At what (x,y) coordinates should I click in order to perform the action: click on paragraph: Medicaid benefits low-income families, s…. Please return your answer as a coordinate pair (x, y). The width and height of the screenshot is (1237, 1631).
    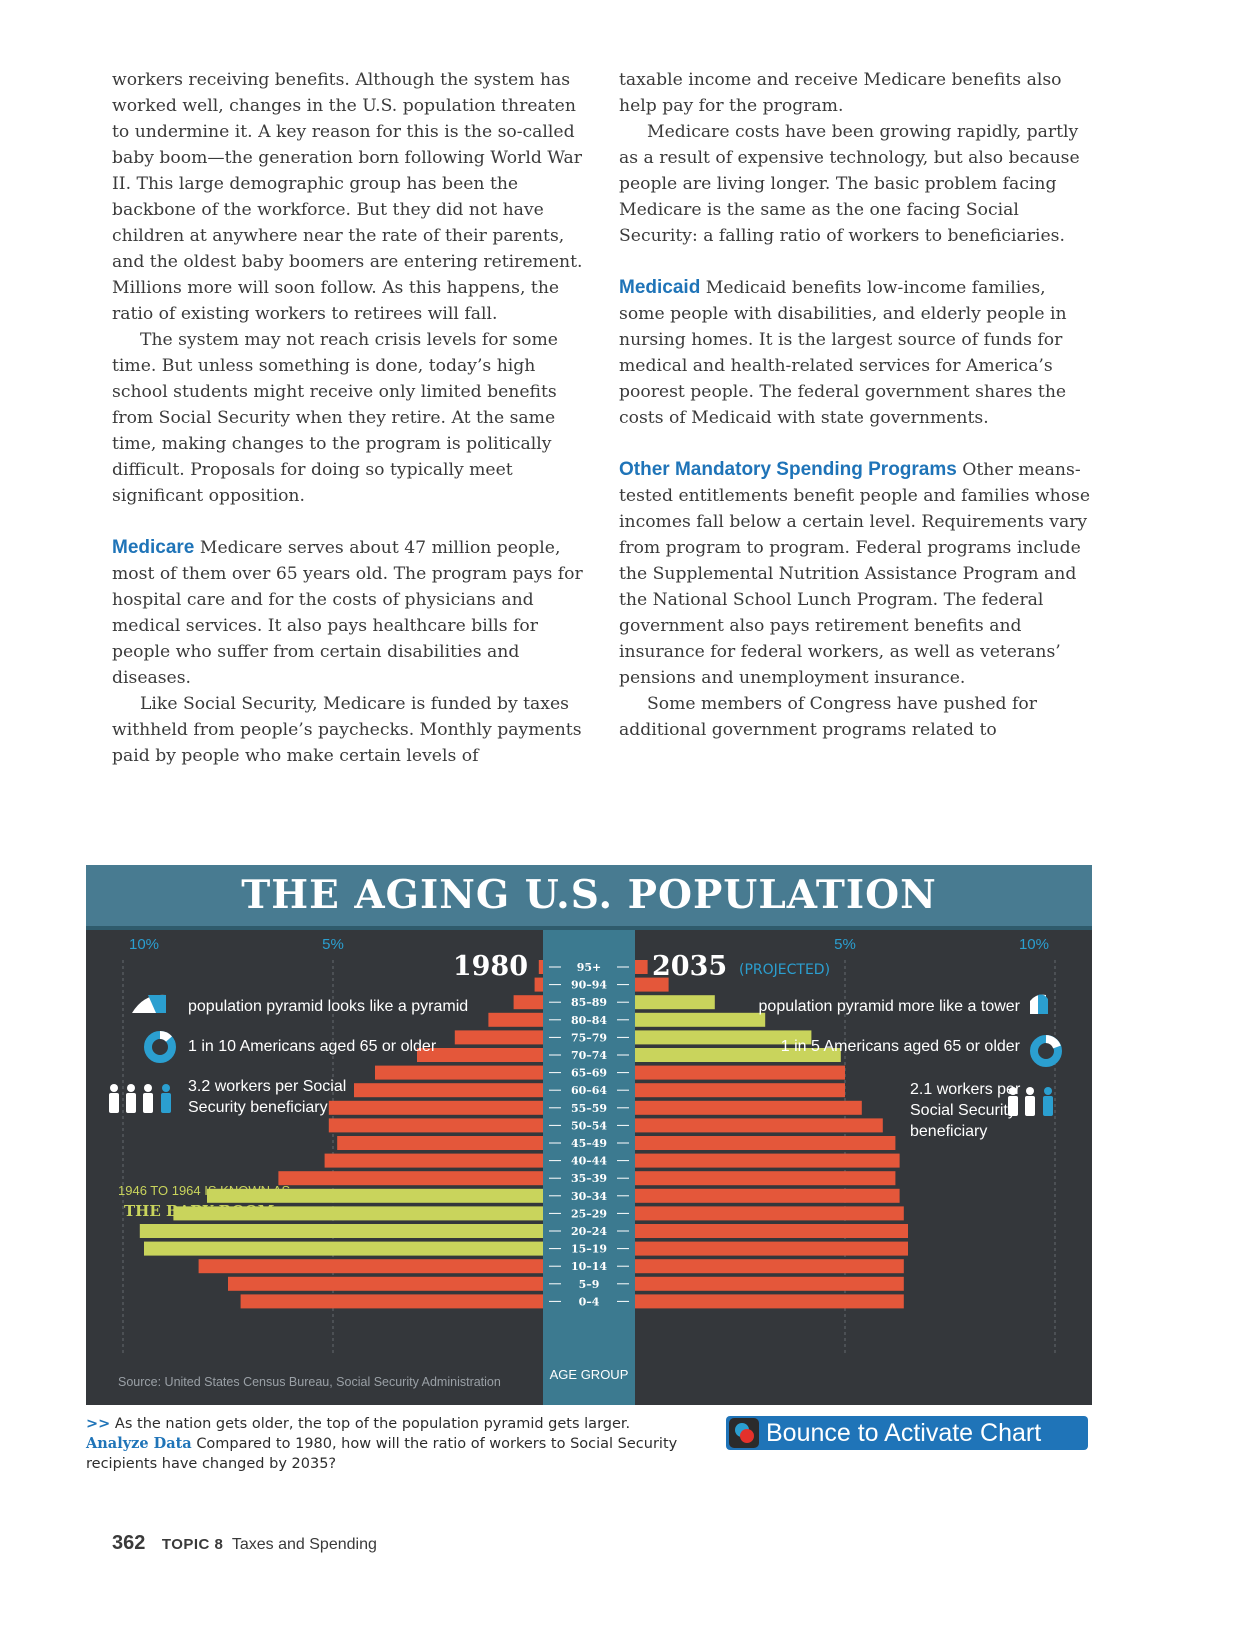
    Looking at the image, I should click on (843, 353).